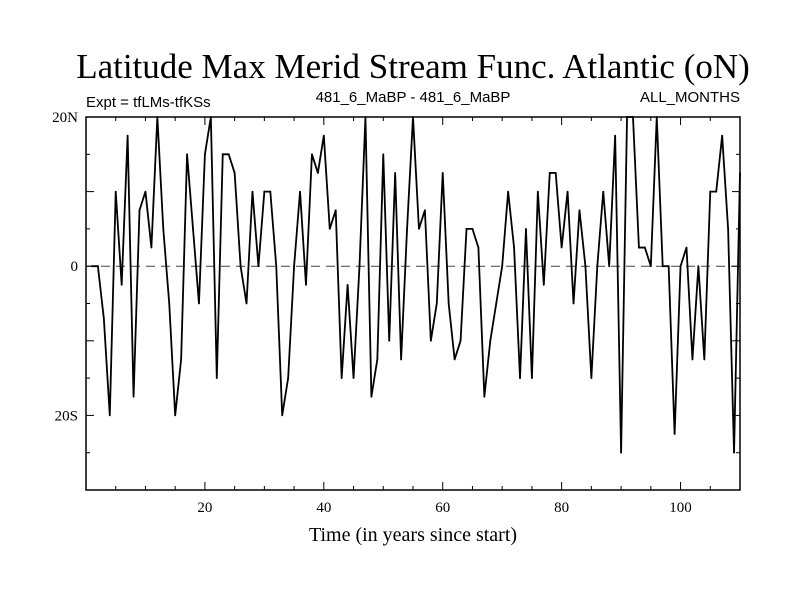 The width and height of the screenshot is (800, 600). I want to click on x-tick-label: 20, so click(204, 508).